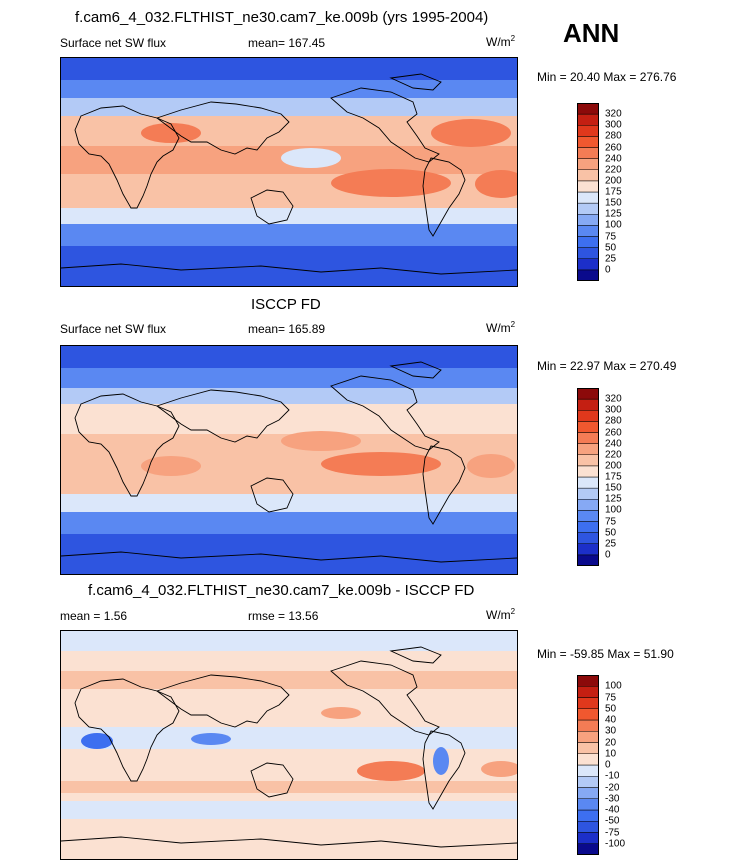  I want to click on colorbar-tick-label: -20, so click(612, 787).